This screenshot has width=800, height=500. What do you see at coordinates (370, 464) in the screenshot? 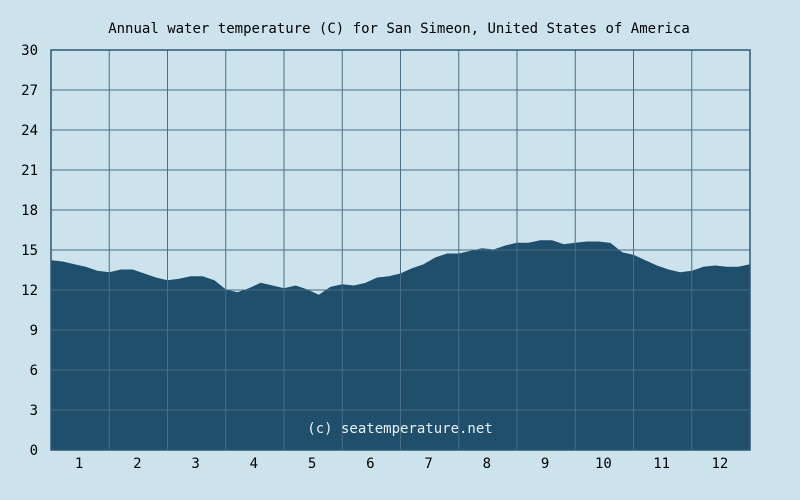
I see `x-tick-label: 6` at bounding box center [370, 464].